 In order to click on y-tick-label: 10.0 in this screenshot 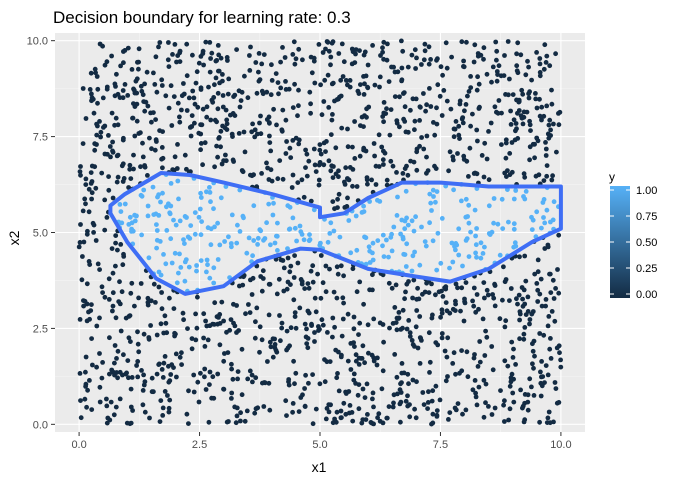, I will do `click(37, 42)`.